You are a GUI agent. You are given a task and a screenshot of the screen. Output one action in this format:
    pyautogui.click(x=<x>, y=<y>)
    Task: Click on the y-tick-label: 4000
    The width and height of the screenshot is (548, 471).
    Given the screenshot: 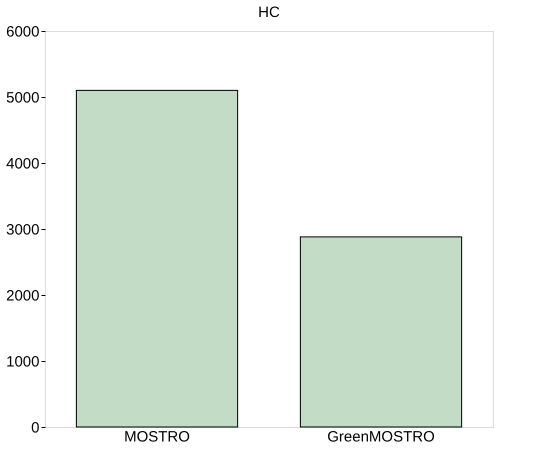 What is the action you would take?
    pyautogui.click(x=23, y=164)
    